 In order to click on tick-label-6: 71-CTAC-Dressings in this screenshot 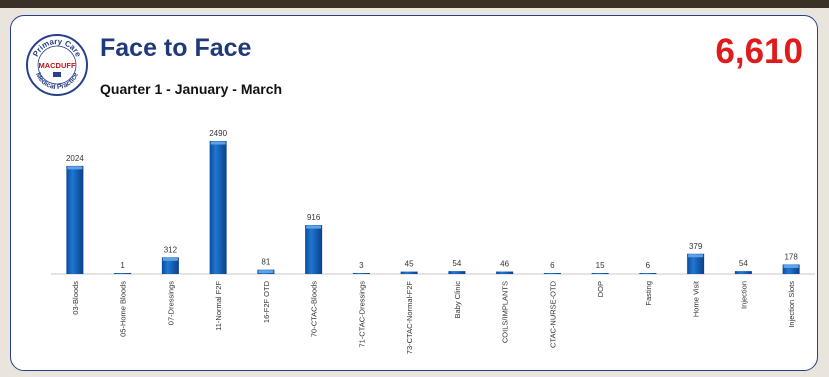, I will do `click(361, 314)`.